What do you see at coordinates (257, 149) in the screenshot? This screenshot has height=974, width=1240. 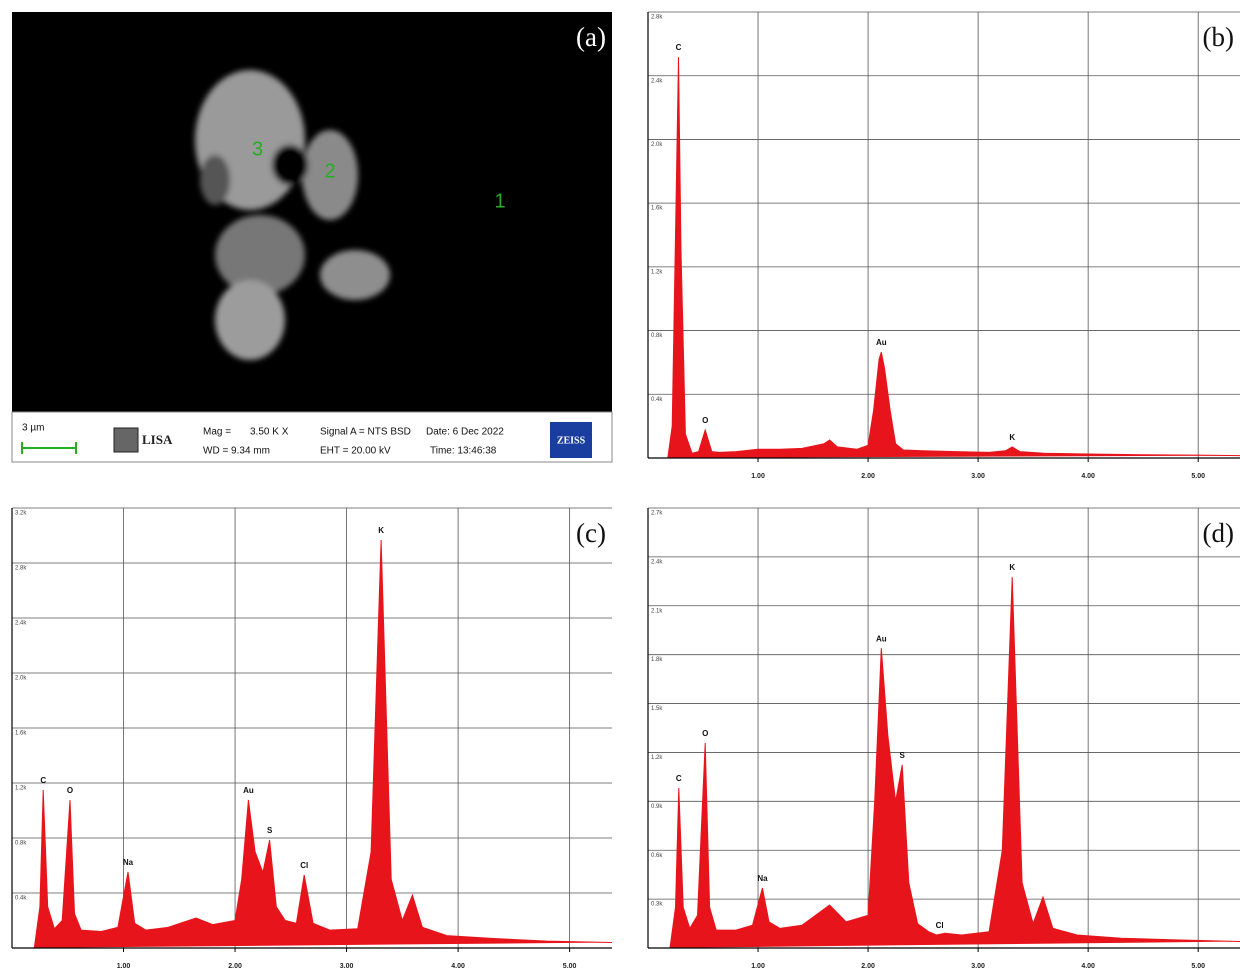 I see `point-label: 3` at bounding box center [257, 149].